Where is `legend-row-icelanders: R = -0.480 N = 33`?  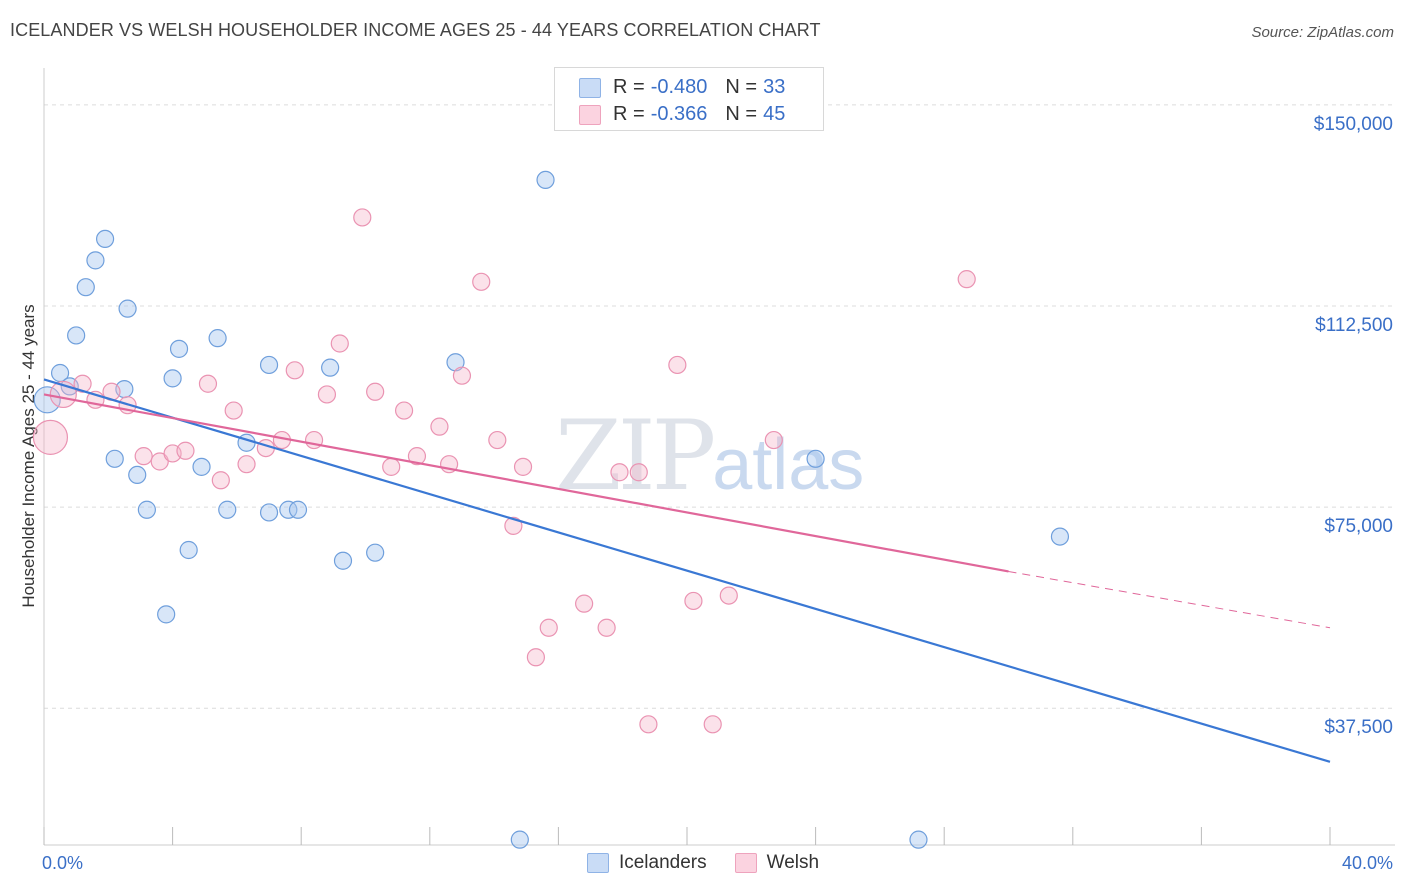
legend-row-icelanders: R = -0.480 N = 33 is located at coordinates (682, 87).